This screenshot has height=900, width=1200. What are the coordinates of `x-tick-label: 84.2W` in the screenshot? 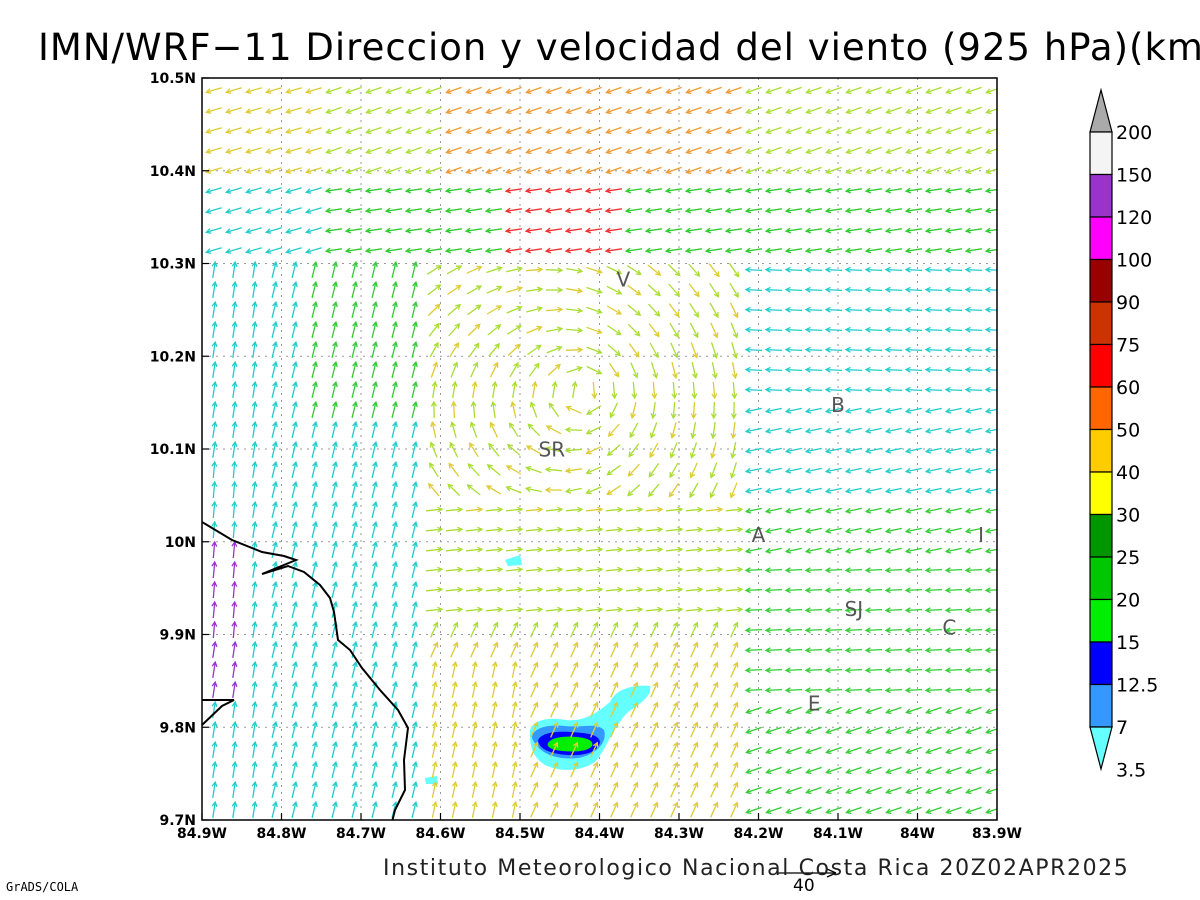 It's located at (759, 834).